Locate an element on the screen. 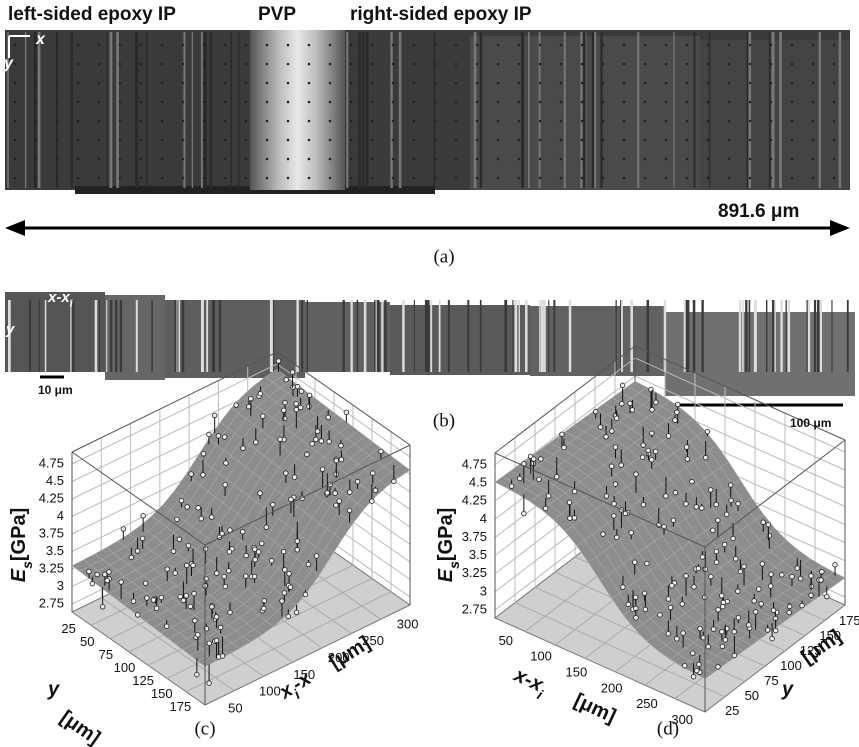  z-tick-label: 4.25 is located at coordinates (51, 497).